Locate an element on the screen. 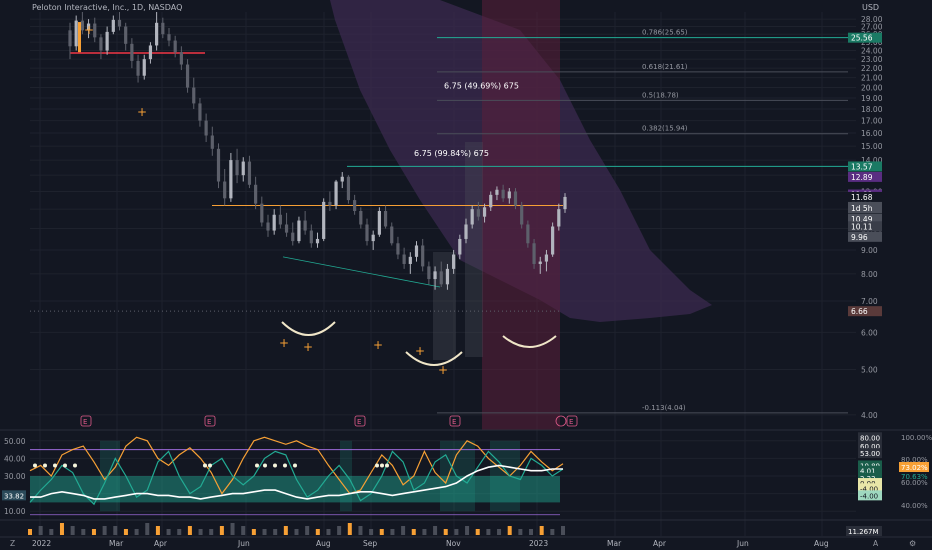  highlight-candle is located at coordinates (79, 37).